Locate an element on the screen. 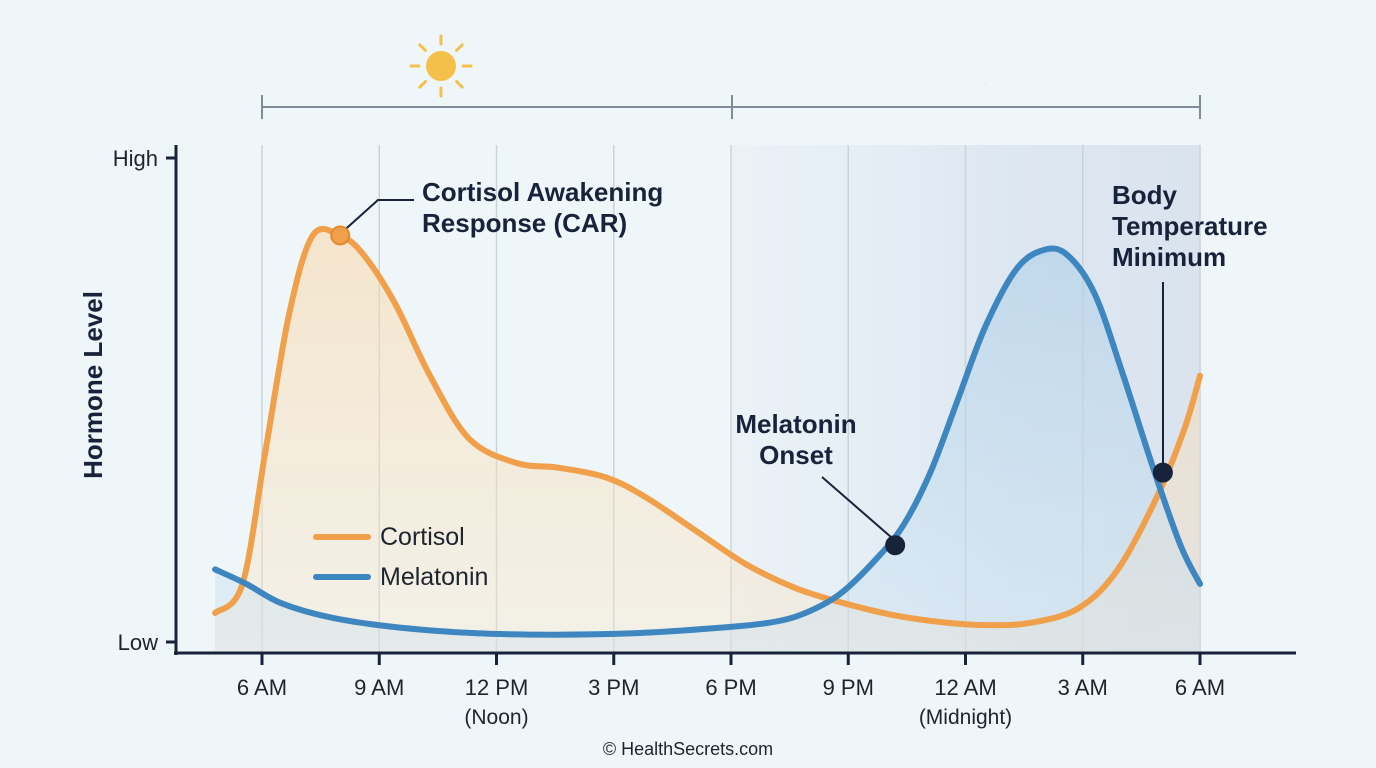 The image size is (1376, 768). x-tick-label: 9 AM is located at coordinates (379, 687).